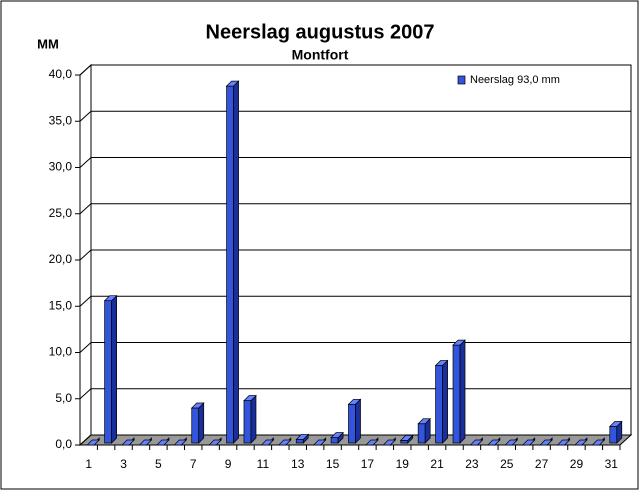 This screenshot has height=491, width=640. What do you see at coordinates (61, 305) in the screenshot?
I see `y-tick-label: 15,0` at bounding box center [61, 305].